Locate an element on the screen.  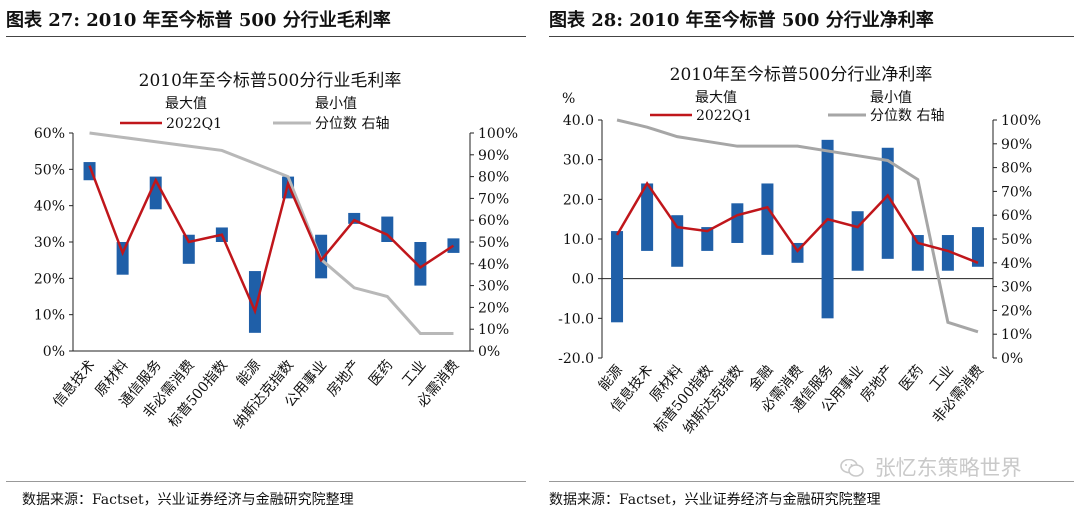
left-tick-label: 0% is located at coordinates (54, 352).